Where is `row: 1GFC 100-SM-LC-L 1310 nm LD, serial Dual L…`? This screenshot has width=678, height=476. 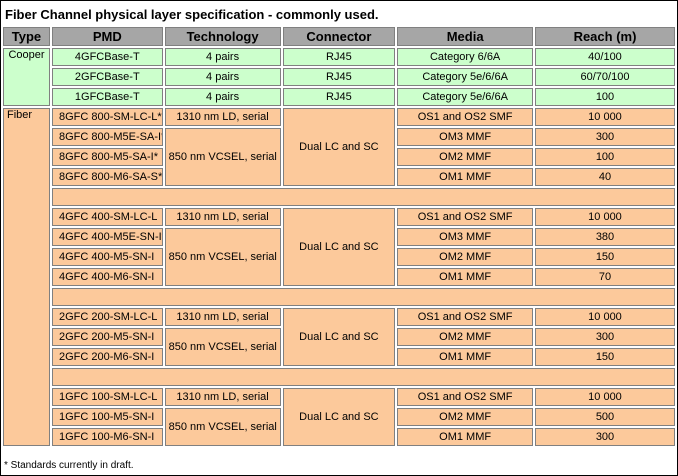 row: 1GFC 100-SM-LC-L 1310 nm LD, serial Dual L… is located at coordinates (339, 417).